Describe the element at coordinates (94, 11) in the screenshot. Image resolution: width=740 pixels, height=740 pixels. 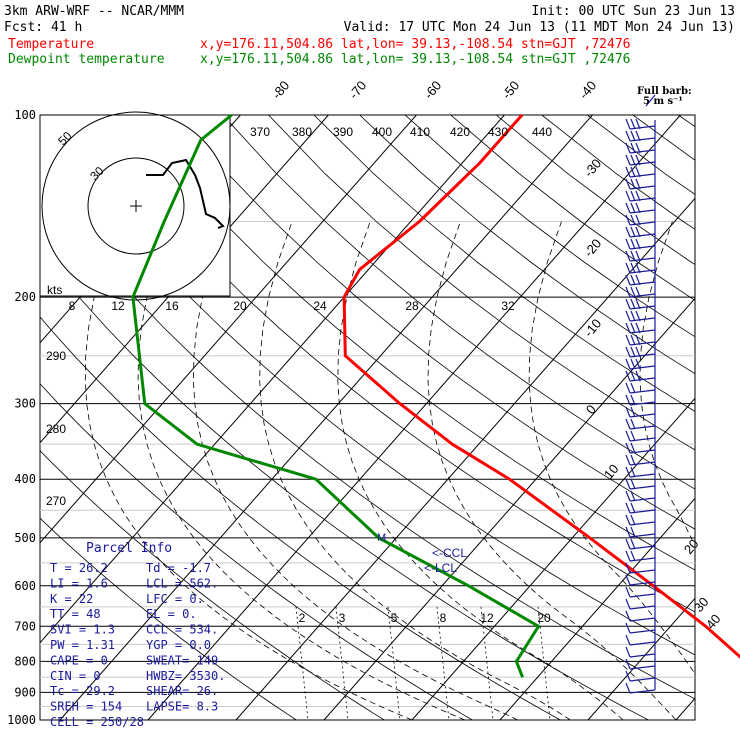
I see `model-title: 3km ARW-WRF -- NCAR/MMM` at that location.